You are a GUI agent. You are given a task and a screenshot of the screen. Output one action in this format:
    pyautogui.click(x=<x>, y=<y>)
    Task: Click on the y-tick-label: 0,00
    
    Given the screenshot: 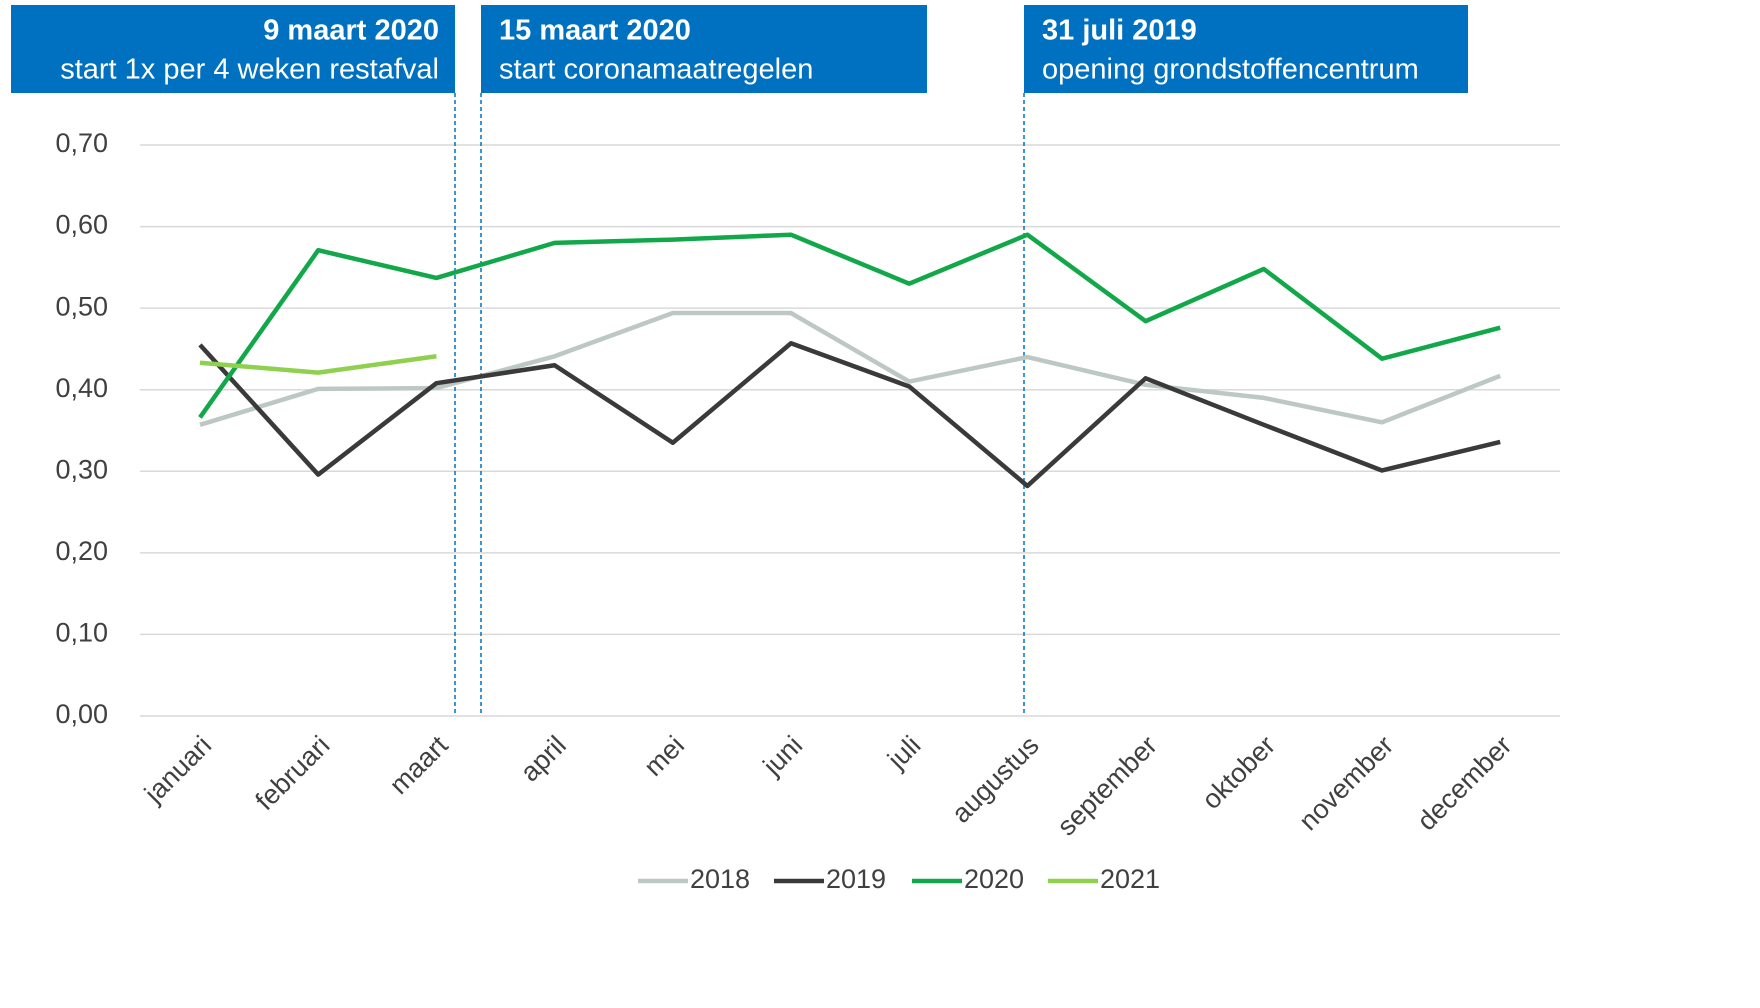 What is the action you would take?
    pyautogui.click(x=81, y=714)
    